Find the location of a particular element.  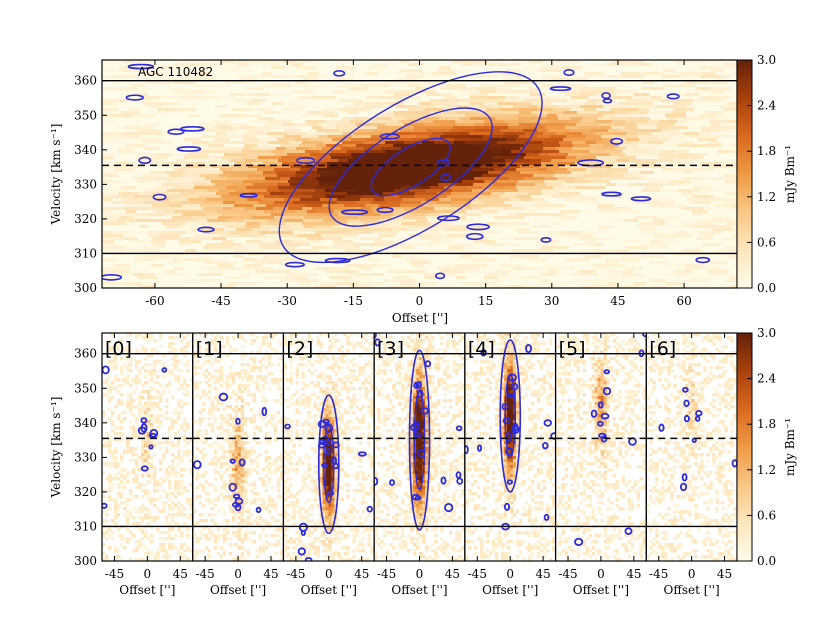

top-colorbar-label: mJy Bm⁻¹ is located at coordinates (790, 174).